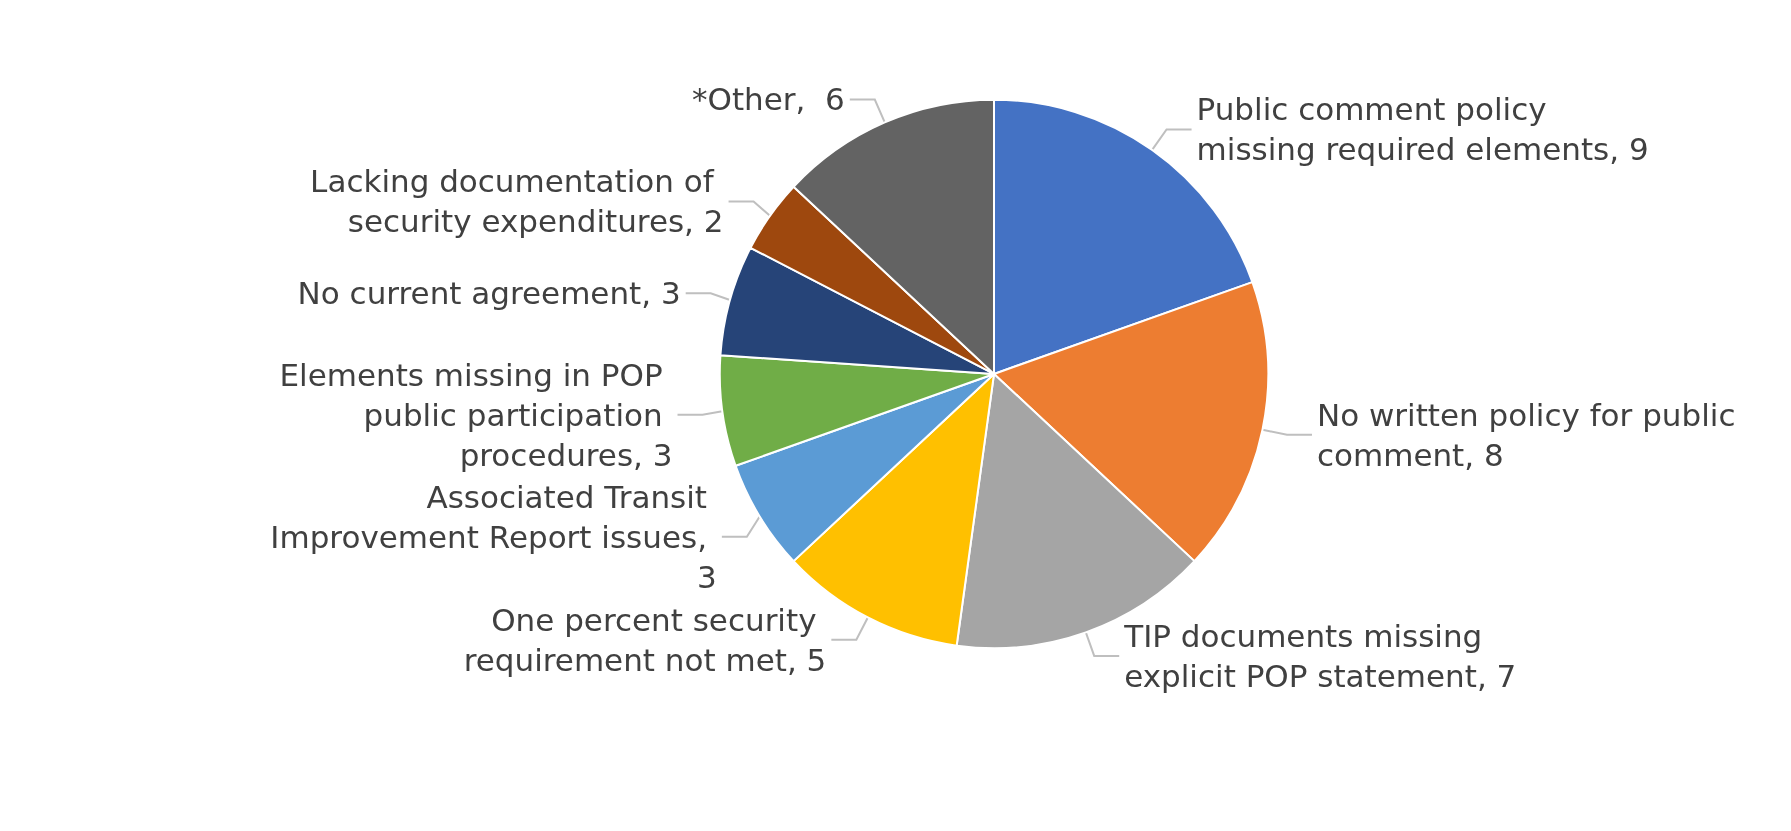  Describe the element at coordinates (768, 99) in the screenshot. I see `slice-label: *Other, 6` at that location.